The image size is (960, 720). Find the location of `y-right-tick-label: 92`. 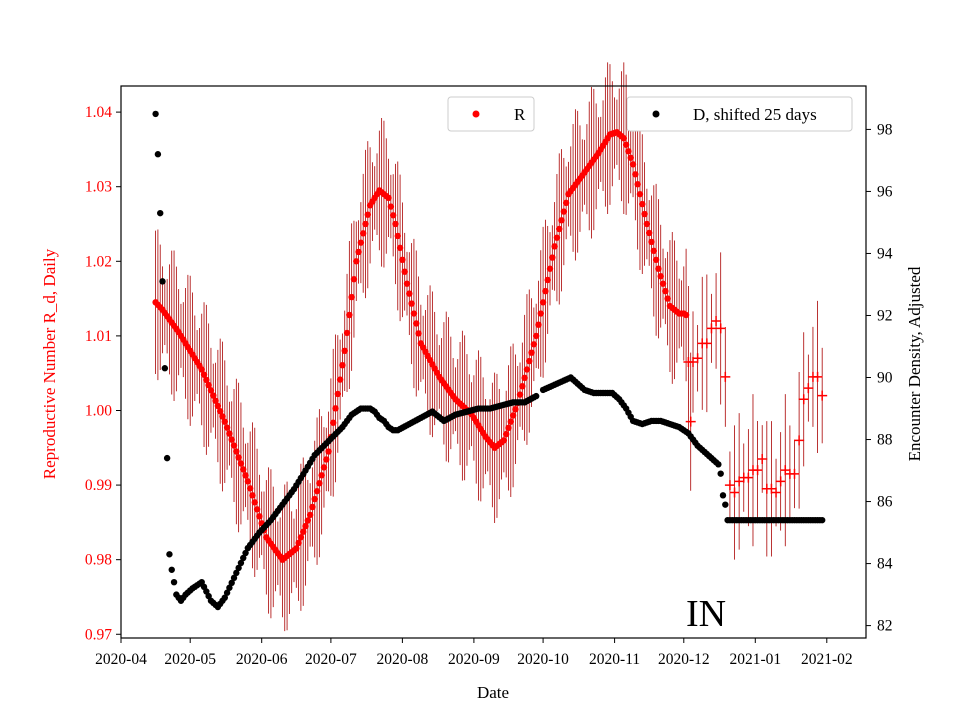

y-right-tick-label: 92 is located at coordinates (885, 315).